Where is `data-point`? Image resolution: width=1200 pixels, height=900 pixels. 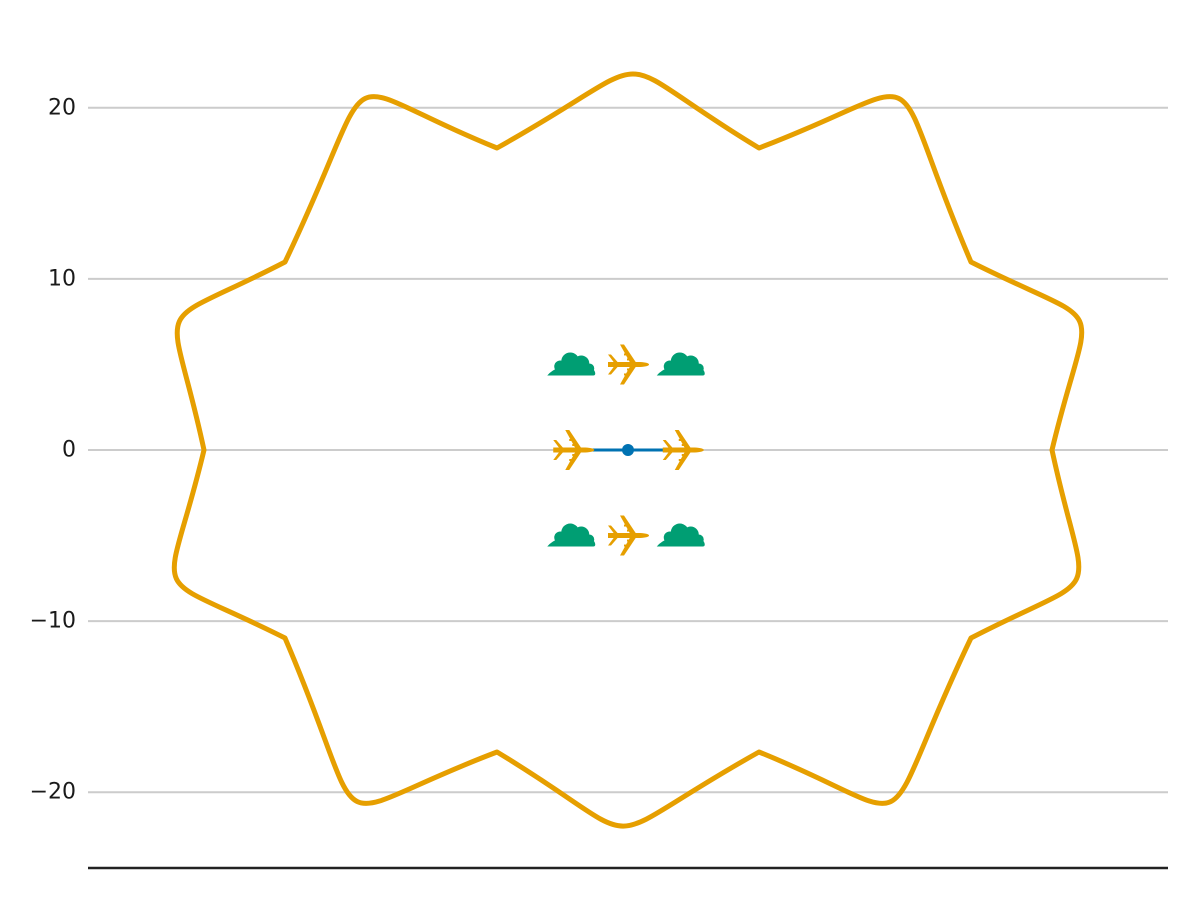 data-point is located at coordinates (628, 450).